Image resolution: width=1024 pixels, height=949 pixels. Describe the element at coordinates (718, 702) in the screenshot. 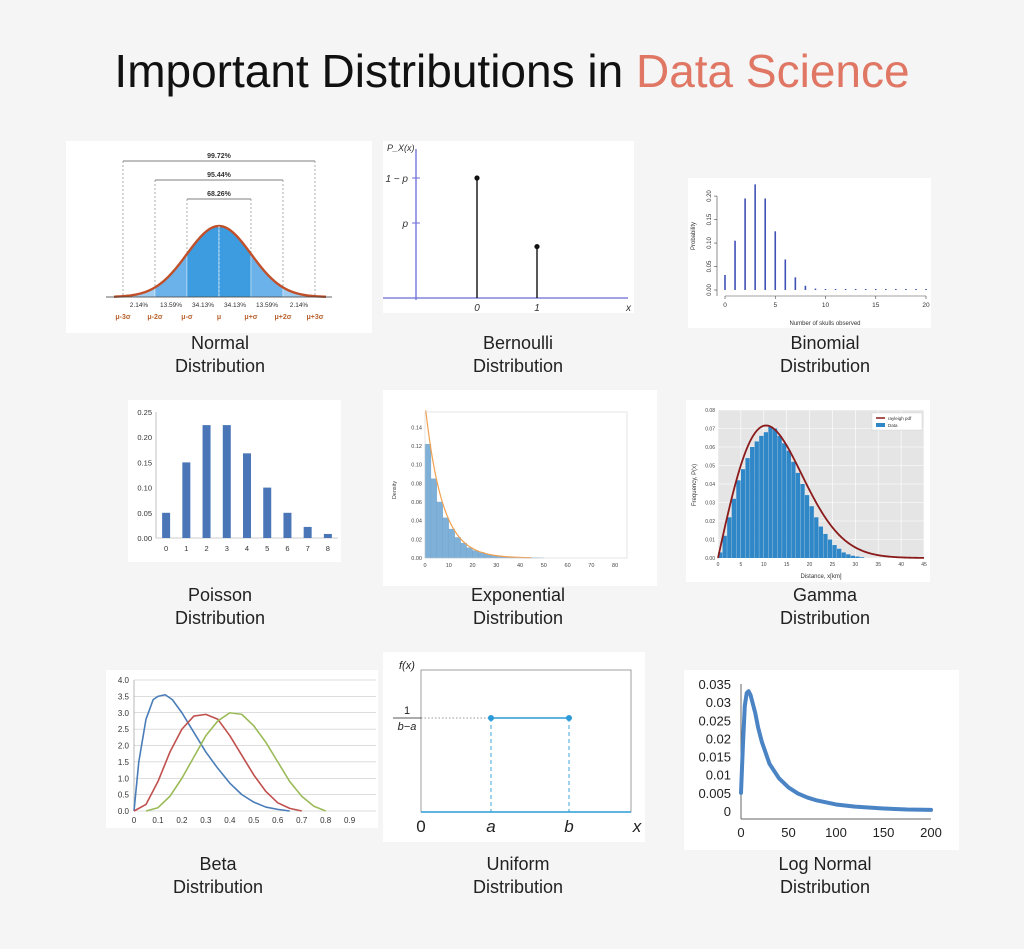

I see `lognormal-y-tick-label: 0.03` at that location.